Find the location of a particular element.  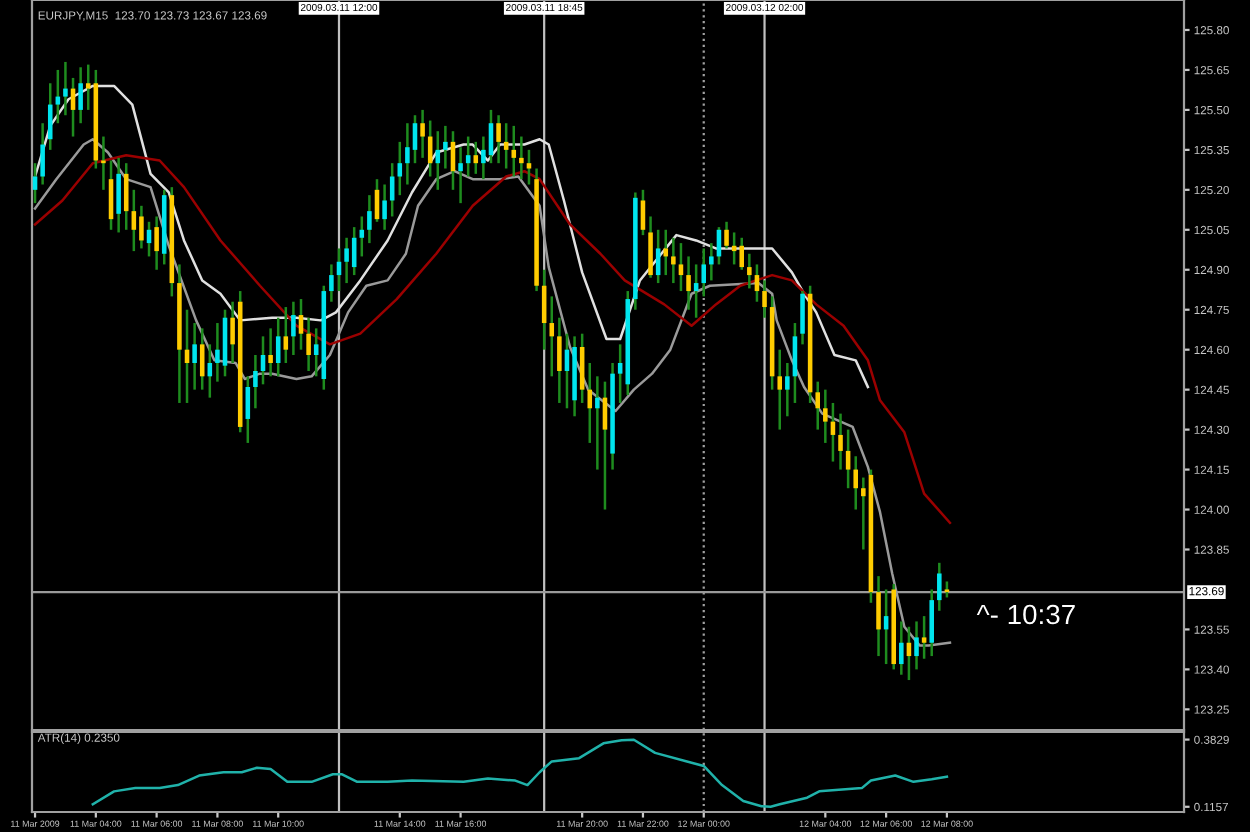

annotation: ^- 10:37 is located at coordinates (1025, 614).